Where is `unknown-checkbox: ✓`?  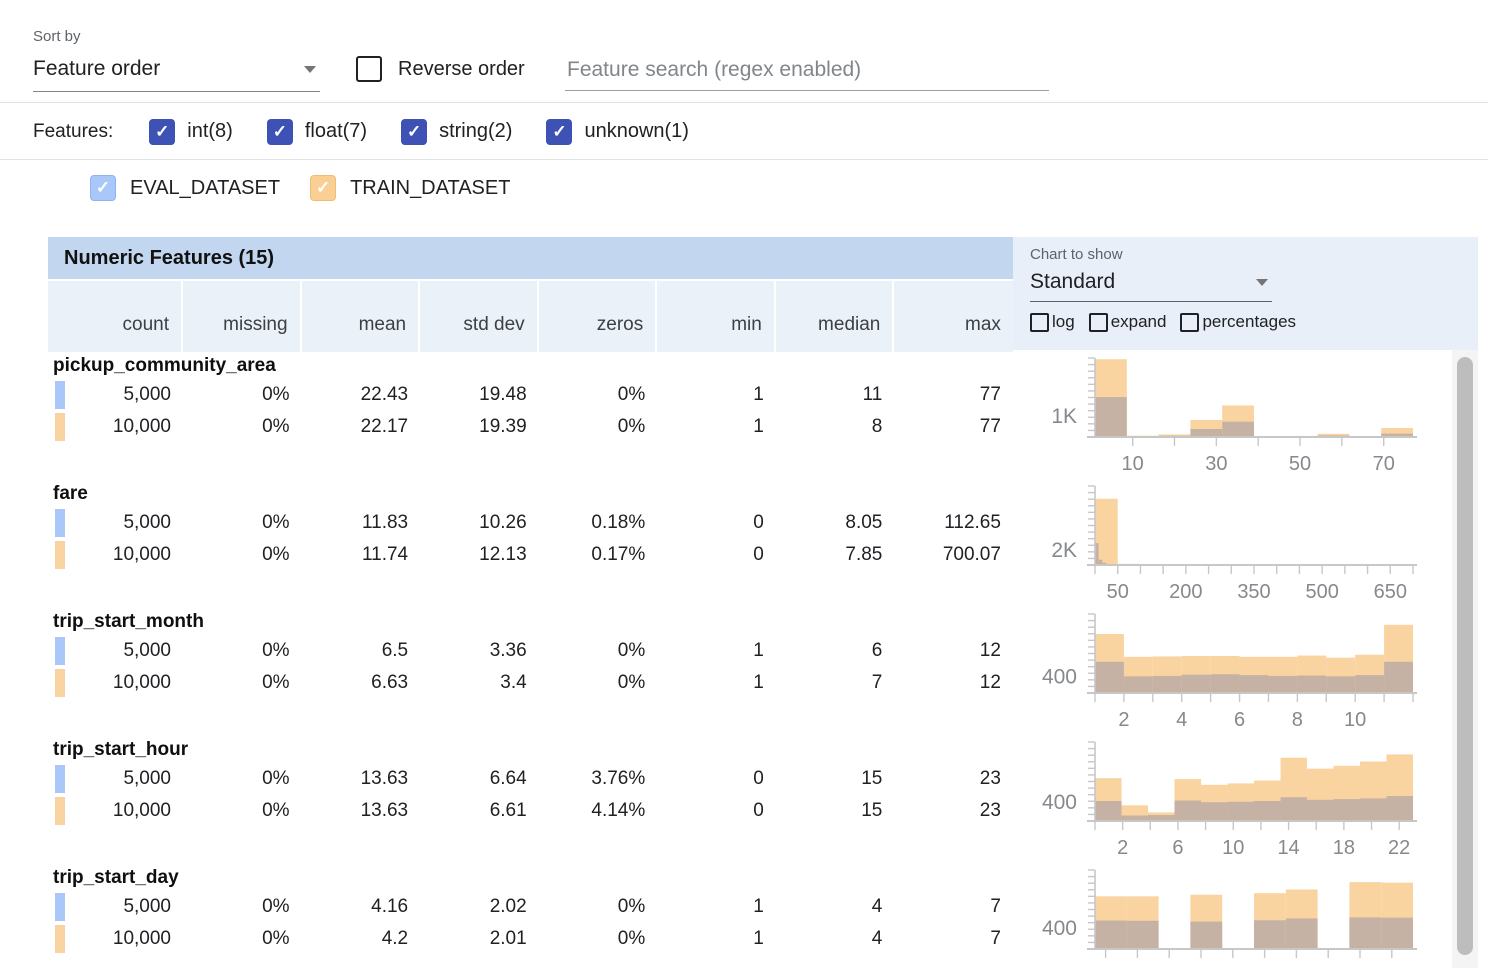 unknown-checkbox: ✓ is located at coordinates (559, 131).